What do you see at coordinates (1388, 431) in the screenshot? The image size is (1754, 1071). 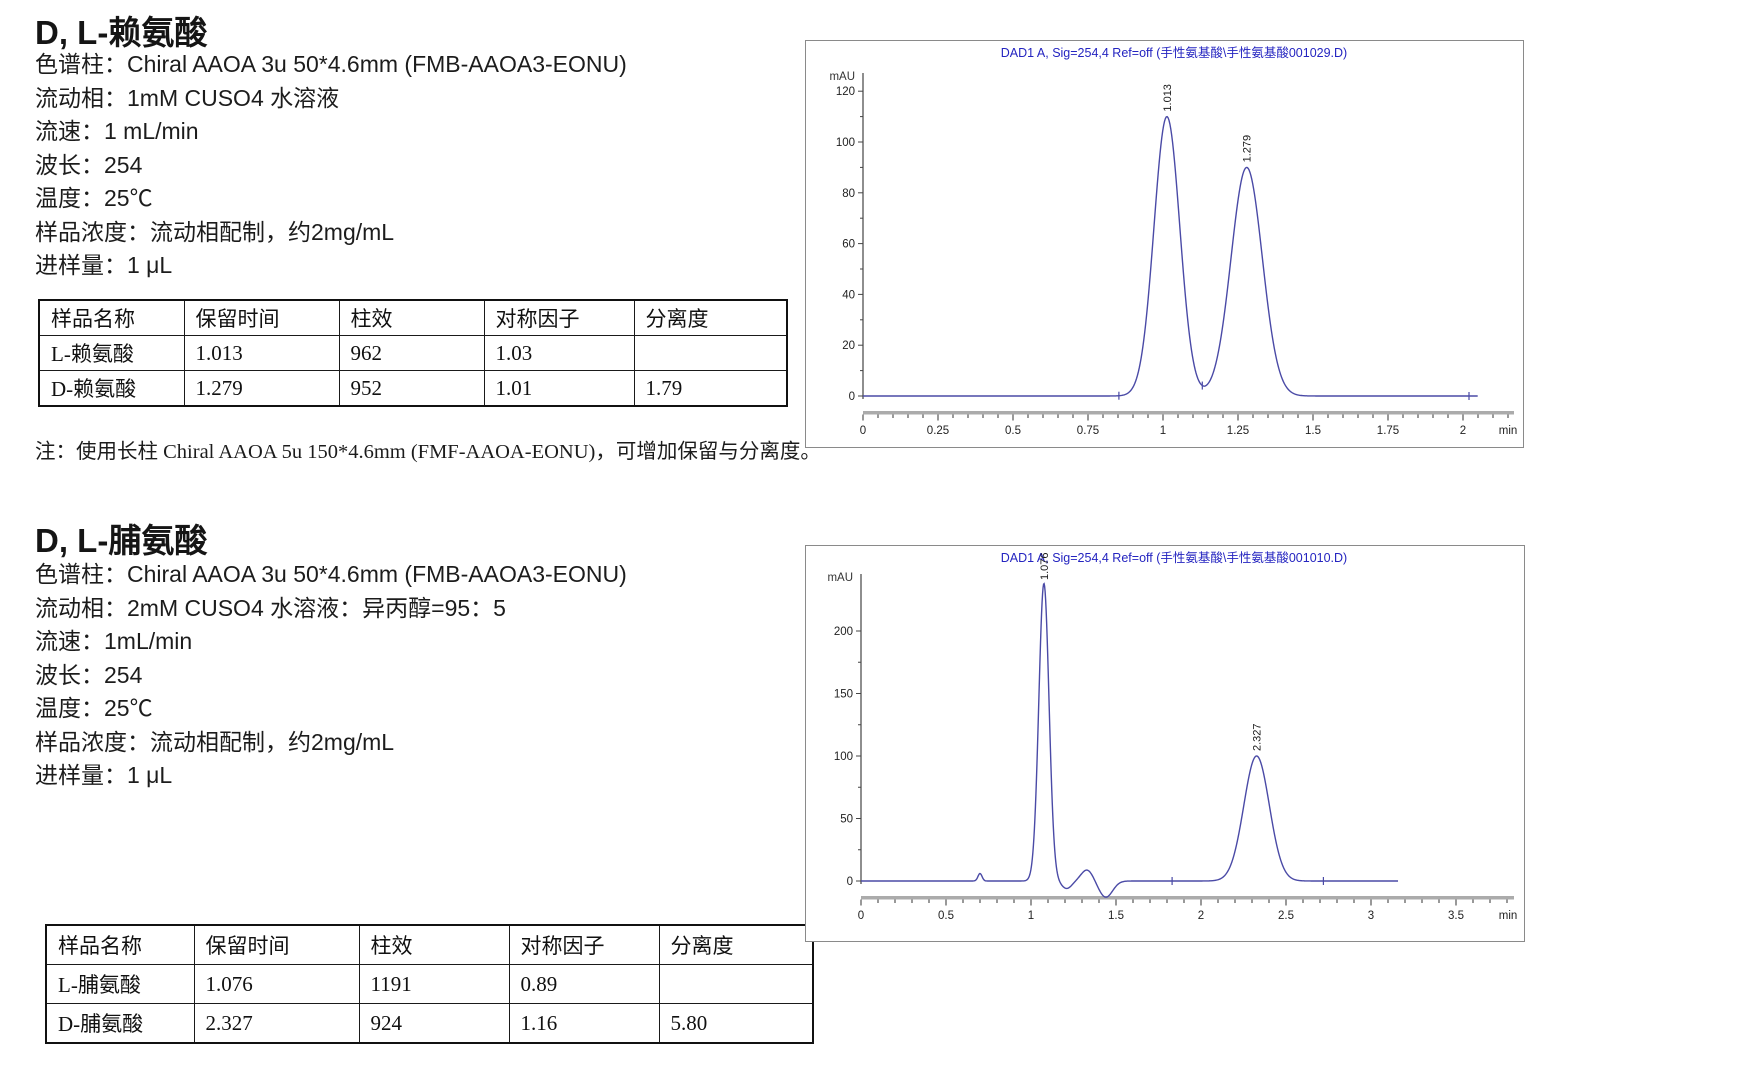 I see `svg-text: 1.75` at bounding box center [1388, 431].